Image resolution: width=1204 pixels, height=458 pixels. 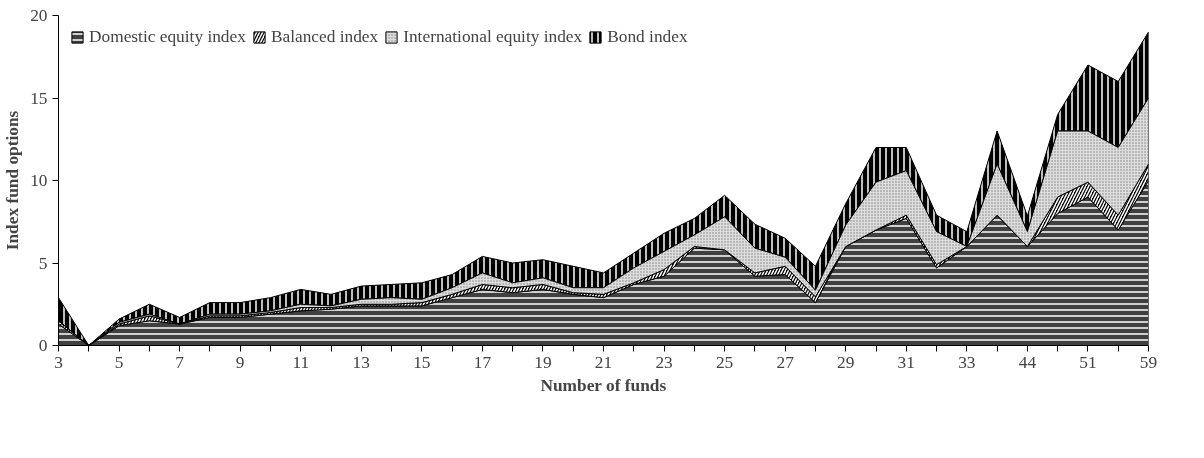 What do you see at coordinates (43, 263) in the screenshot?
I see `y-tick-label: 5` at bounding box center [43, 263].